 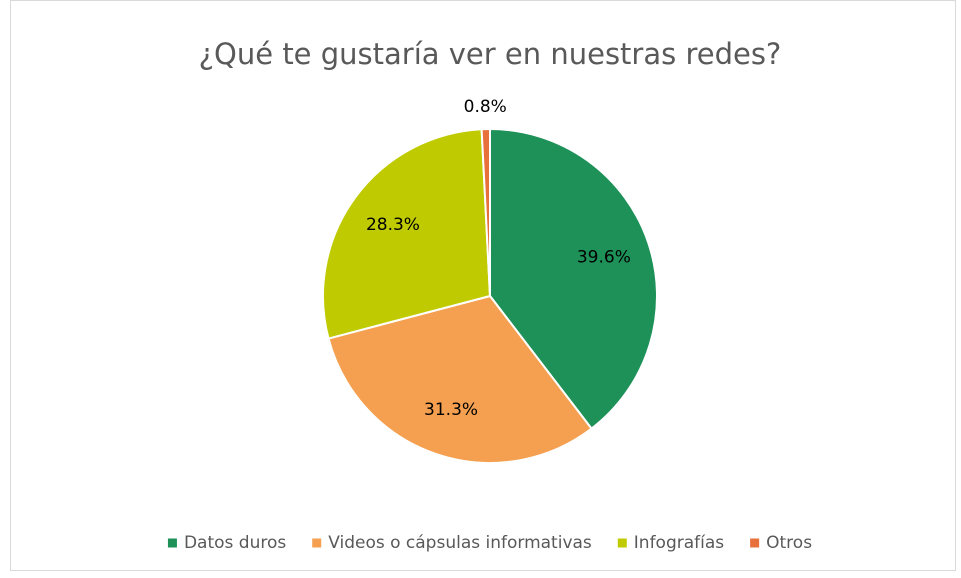 What do you see at coordinates (485, 107) in the screenshot?
I see `data-label: 0.8%` at bounding box center [485, 107].